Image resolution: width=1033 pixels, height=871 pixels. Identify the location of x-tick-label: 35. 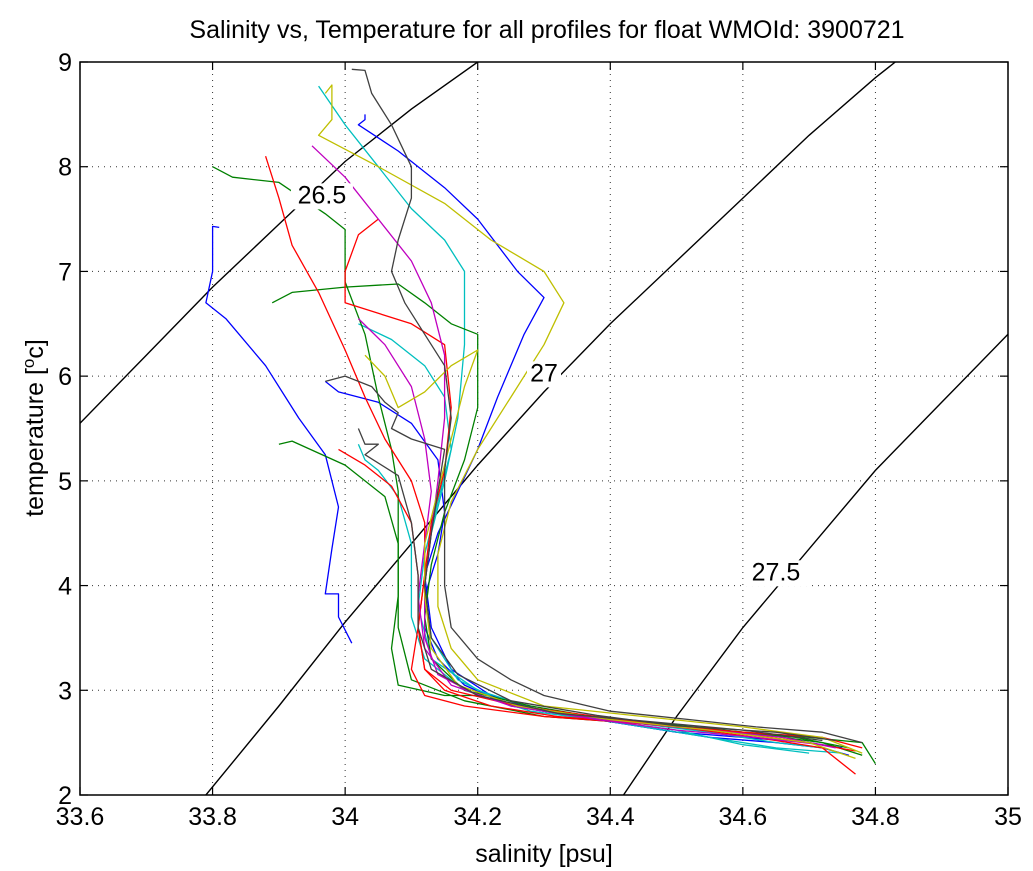
(1008, 817).